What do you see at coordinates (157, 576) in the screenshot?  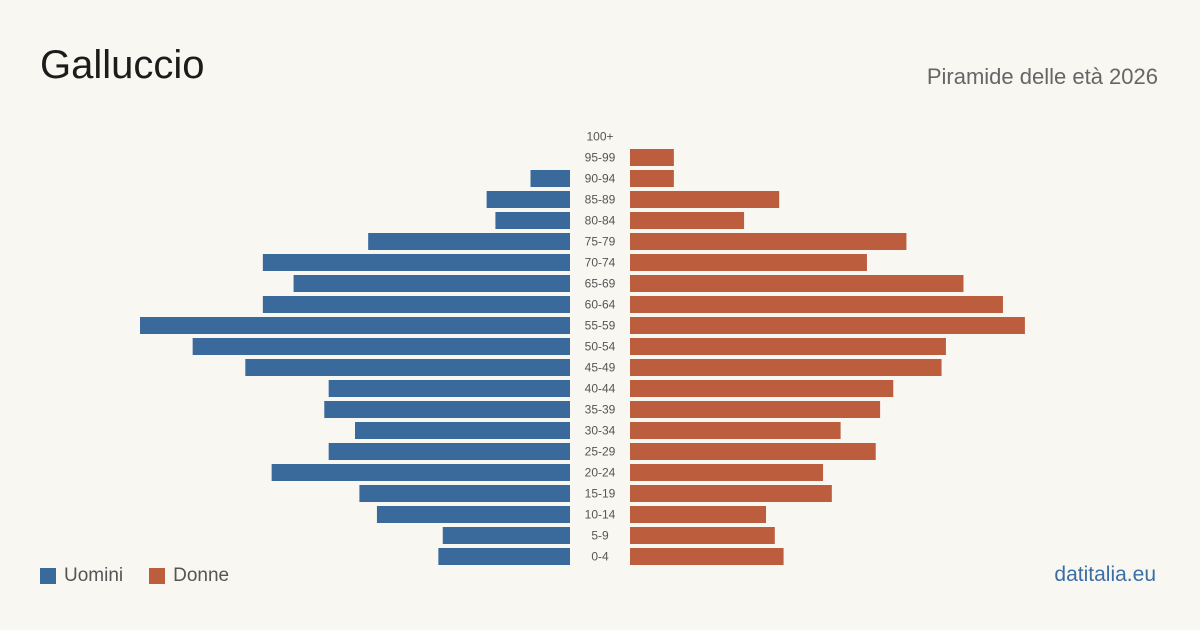 I see `legend-swatch-women` at bounding box center [157, 576].